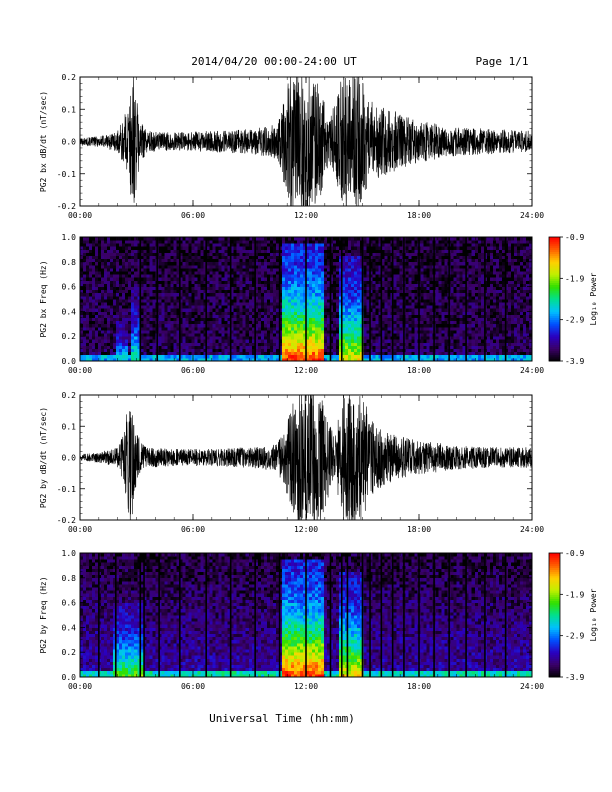 The height and width of the screenshot is (792, 612). Describe the element at coordinates (502, 61) in the screenshot. I see `page-indicator: Page 1/1` at that location.